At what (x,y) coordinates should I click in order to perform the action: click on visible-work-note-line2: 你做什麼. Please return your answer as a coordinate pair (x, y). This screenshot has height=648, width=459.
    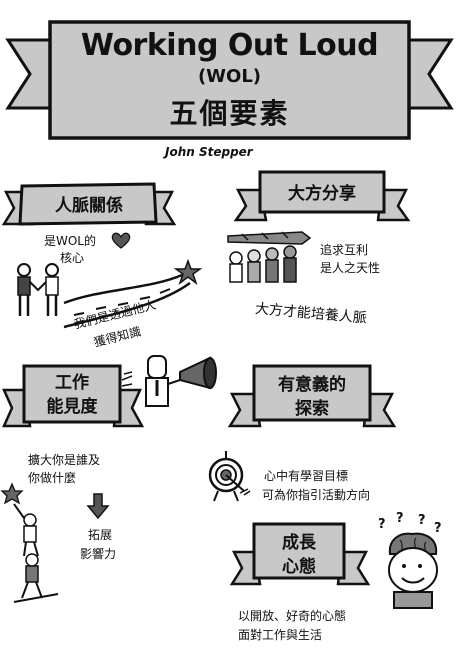
    Looking at the image, I should click on (52, 478).